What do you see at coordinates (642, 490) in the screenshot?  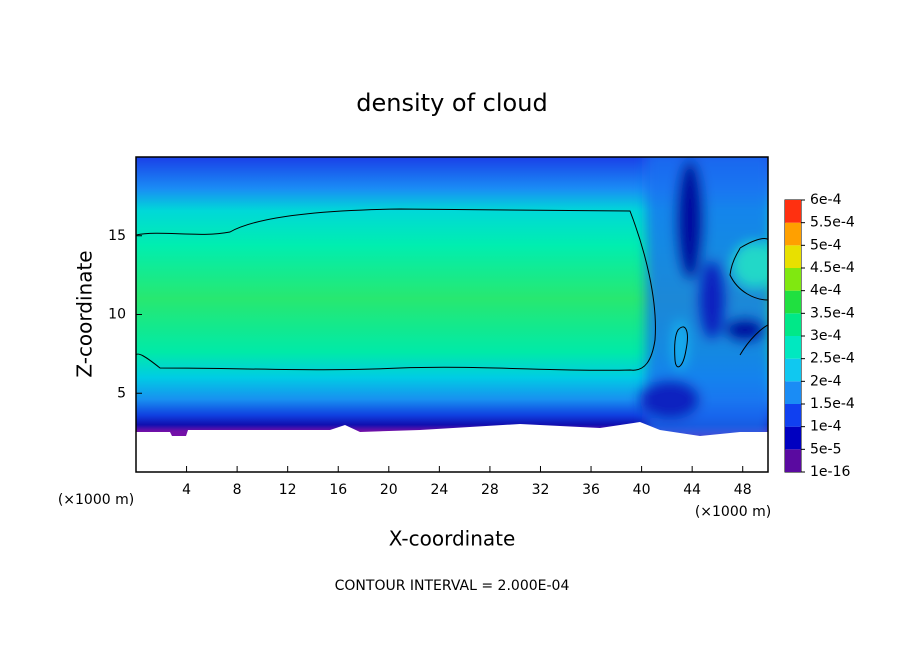 I see `x-tick-label: 40` at bounding box center [642, 490].